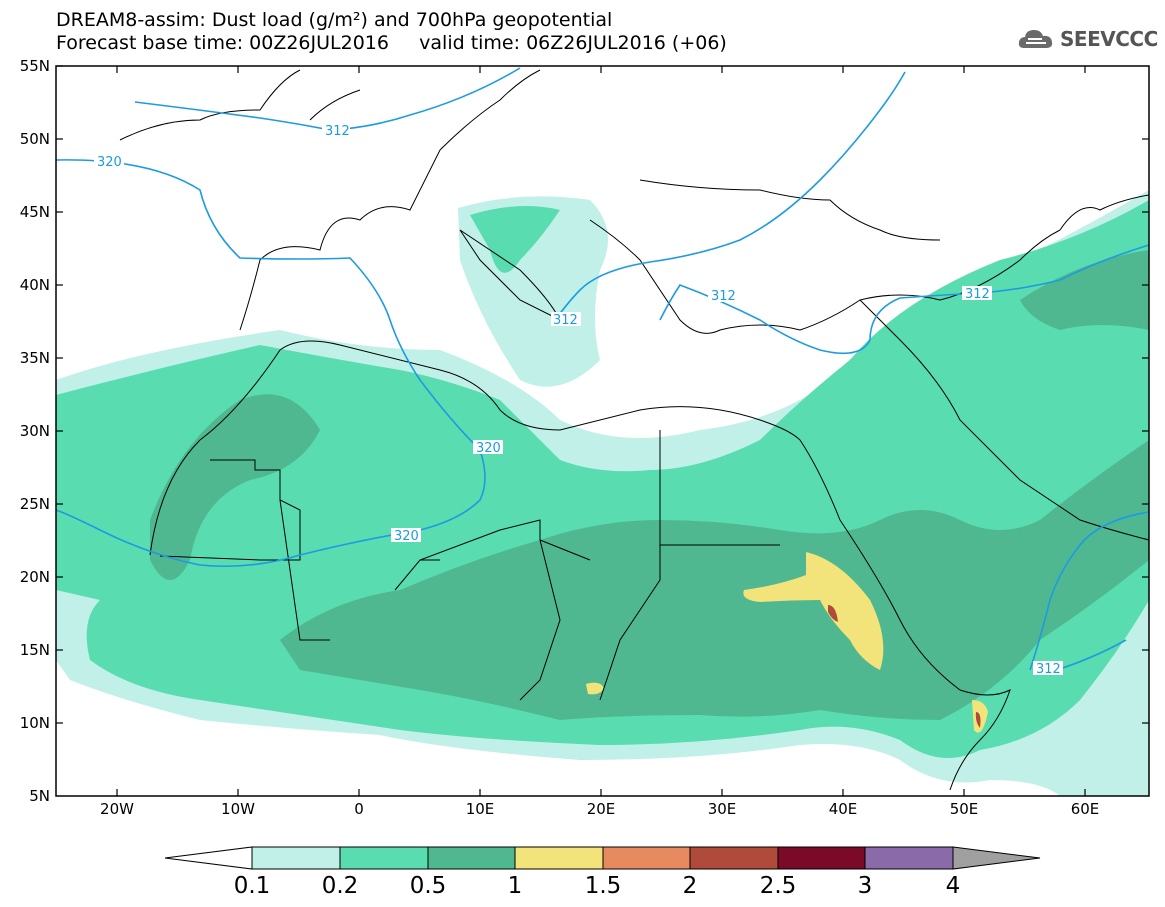 The image size is (1165, 907). I want to click on lat-label: 45N, so click(34, 212).